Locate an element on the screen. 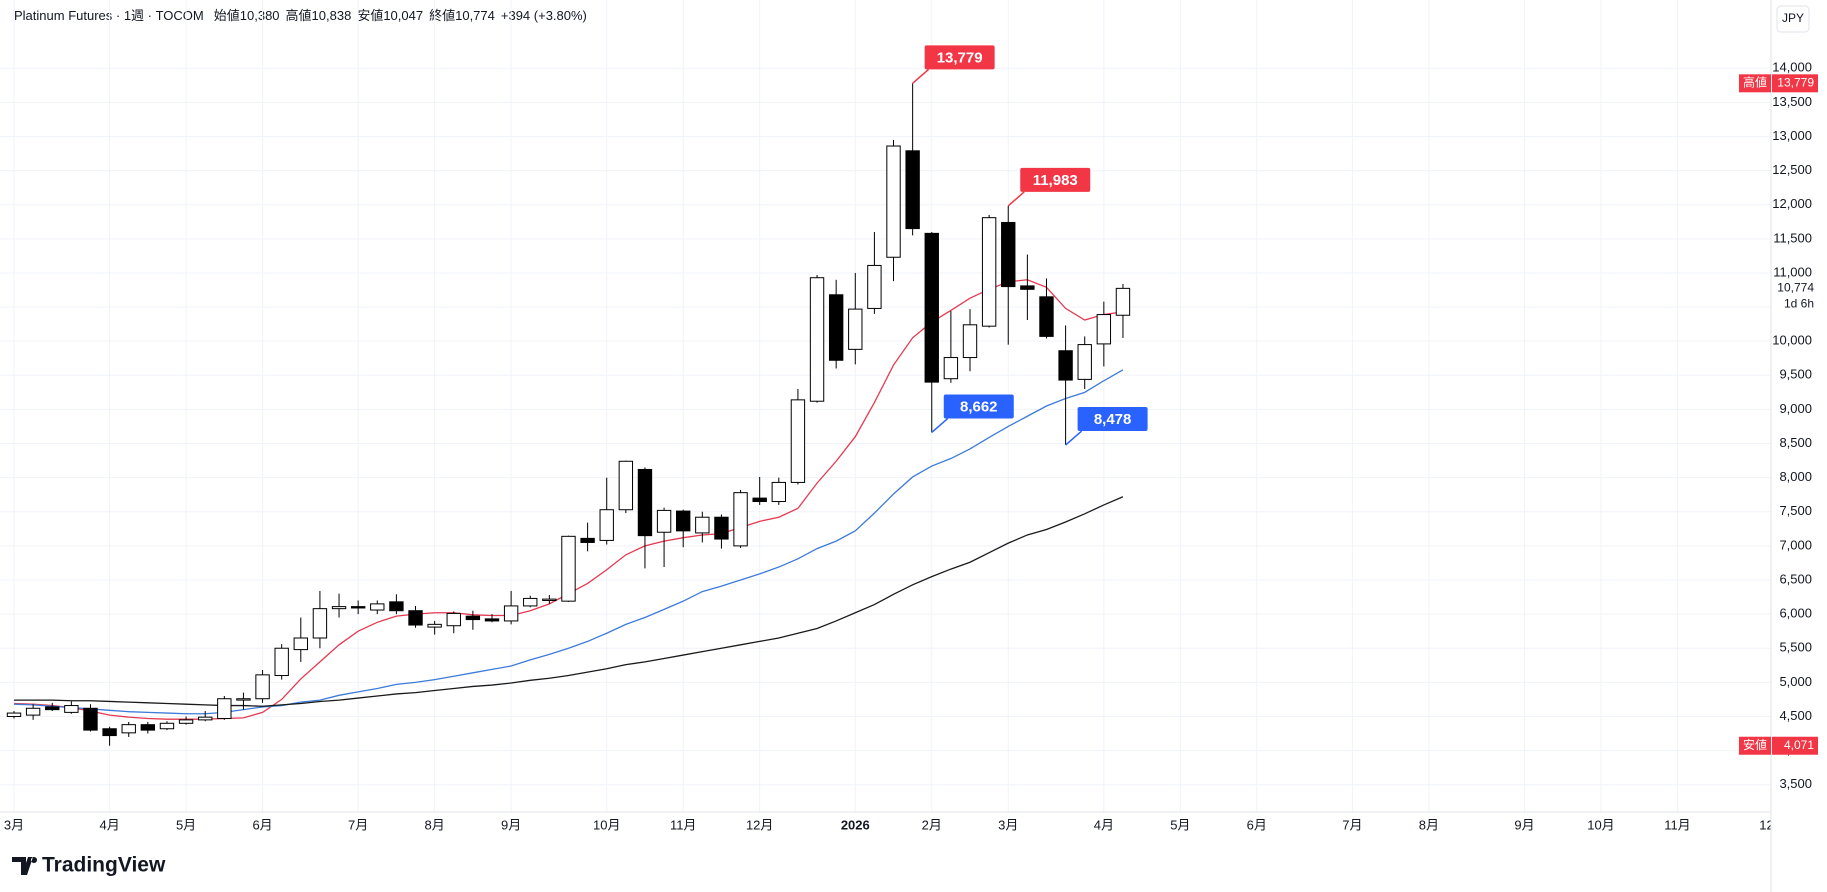 The height and width of the screenshot is (892, 1827). x-tick-label: 8月 is located at coordinates (435, 824).